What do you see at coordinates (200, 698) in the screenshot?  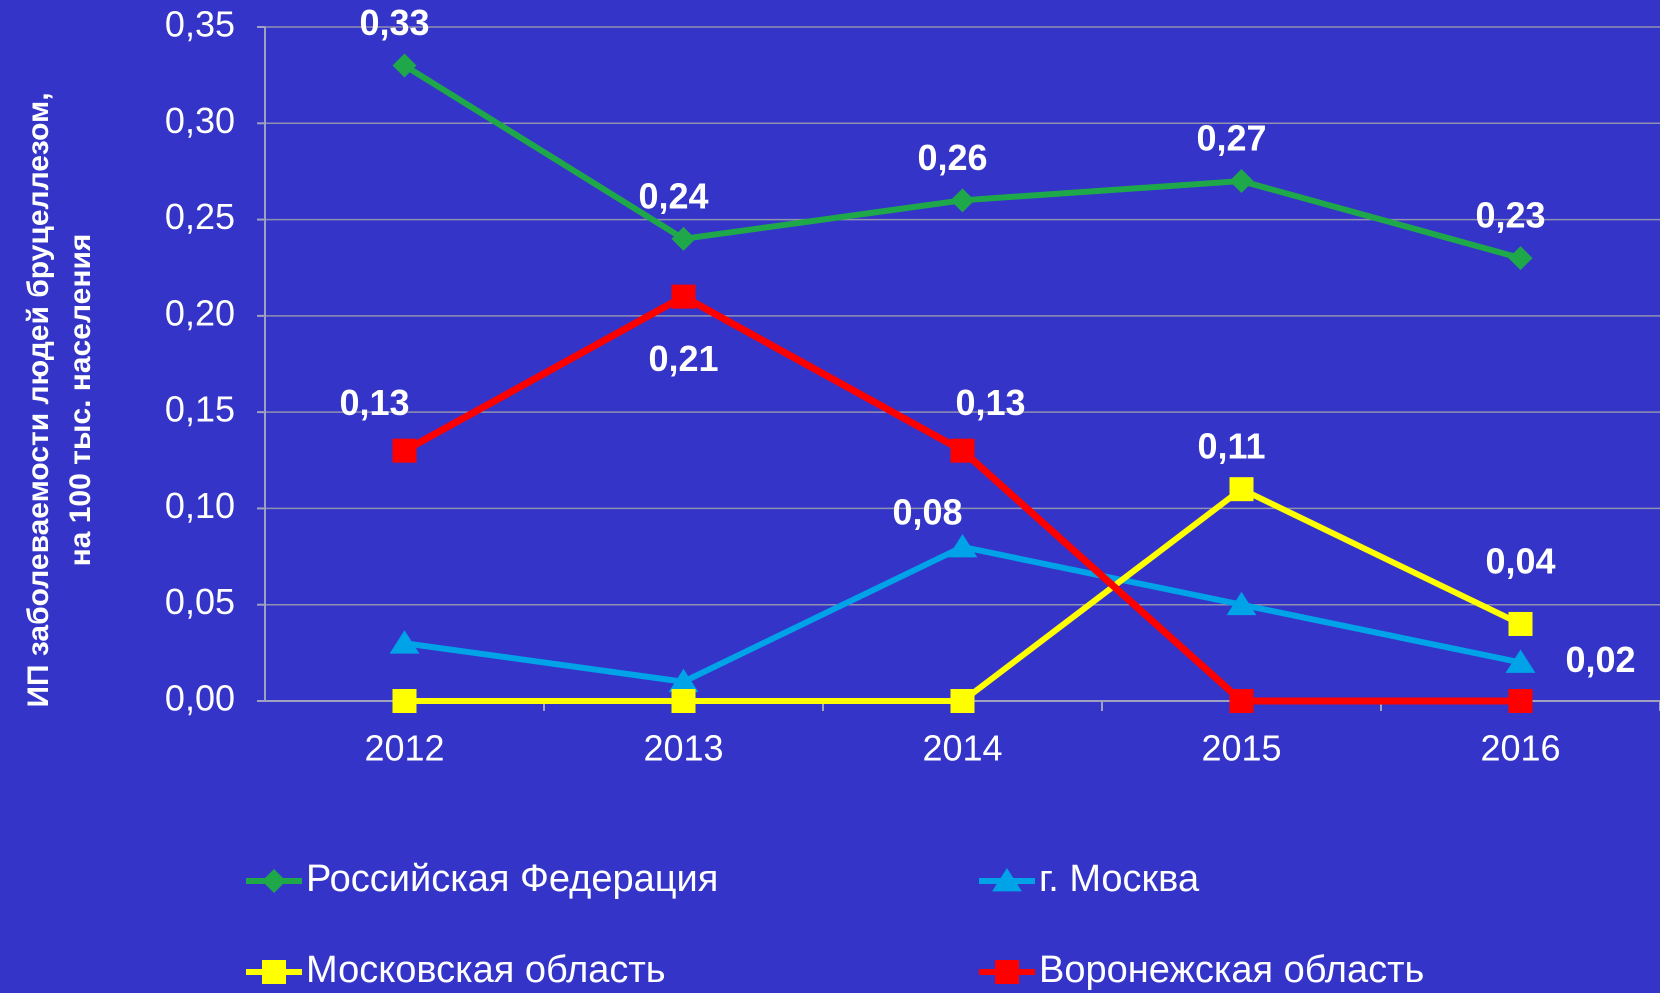 I see `y-tick-label: 0,00` at bounding box center [200, 698].